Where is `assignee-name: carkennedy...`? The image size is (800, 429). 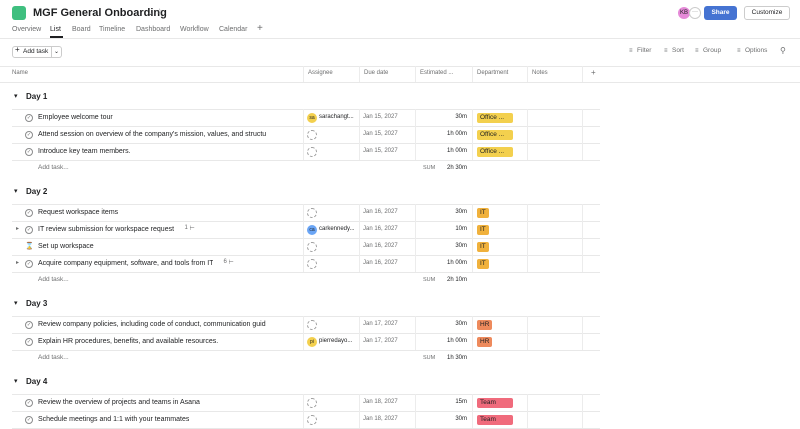
assignee-name: carkennedy... is located at coordinates (337, 229).